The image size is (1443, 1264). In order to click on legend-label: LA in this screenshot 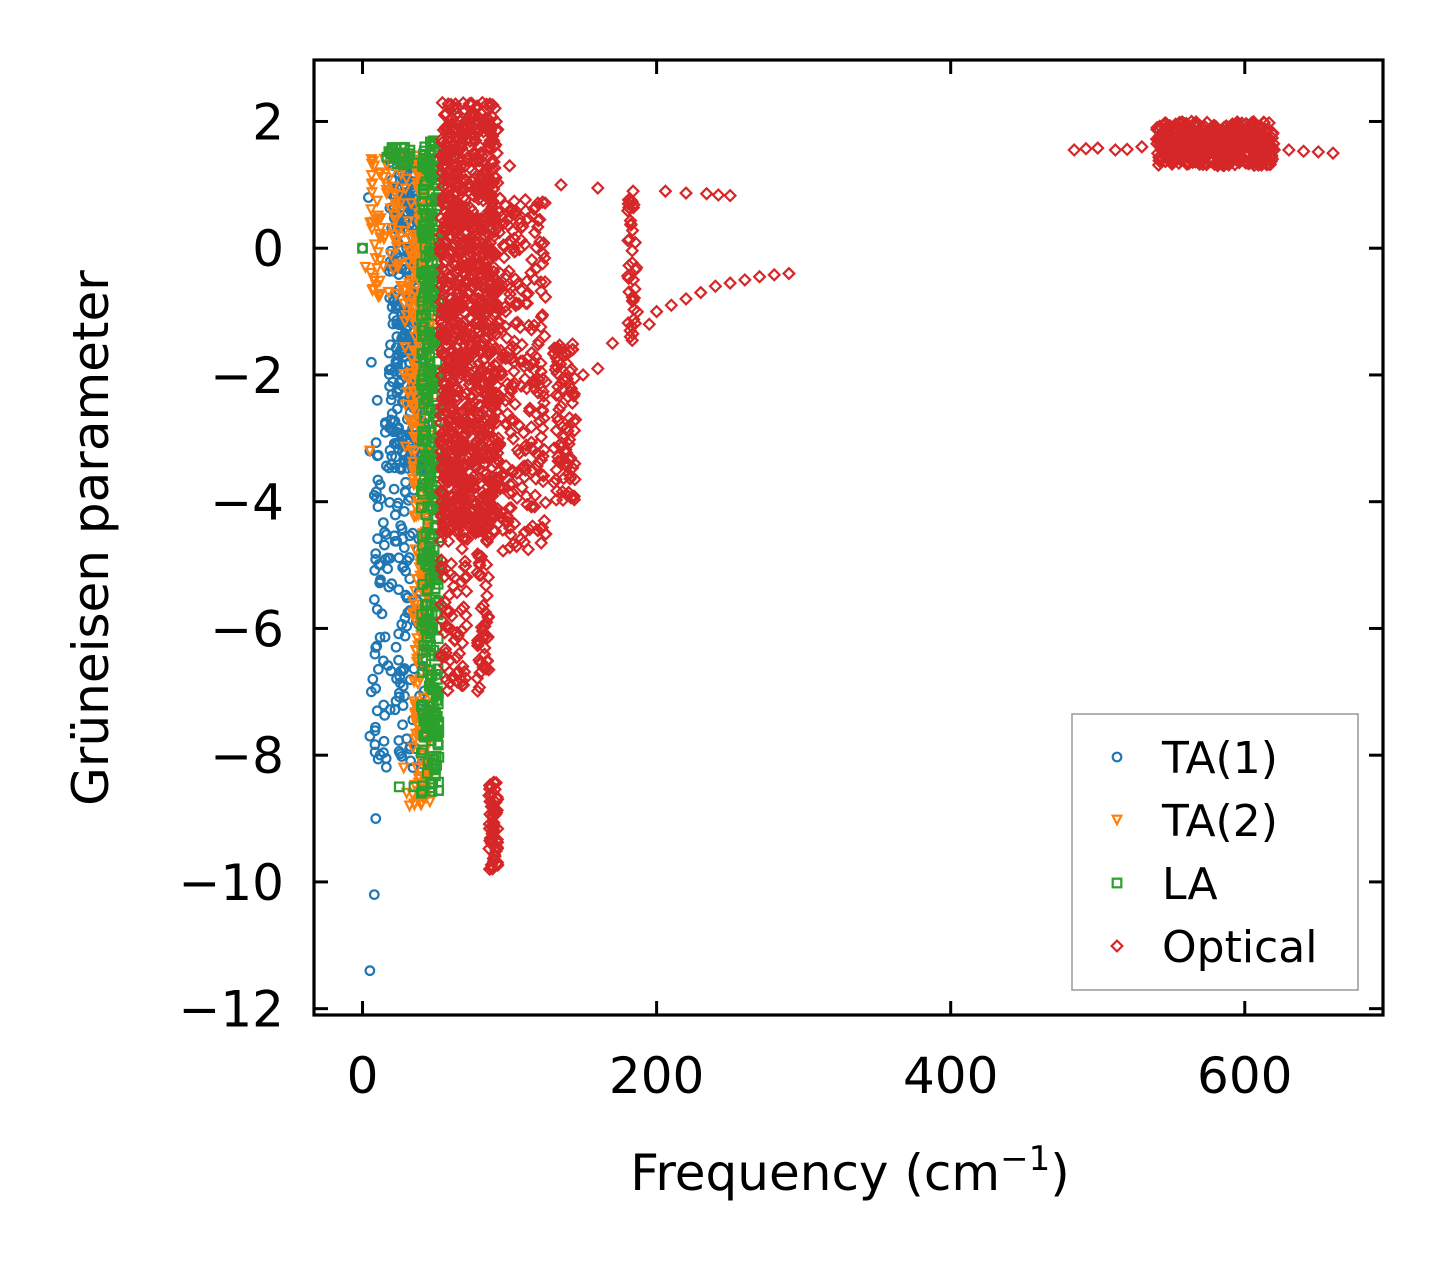, I will do `click(1190, 884)`.